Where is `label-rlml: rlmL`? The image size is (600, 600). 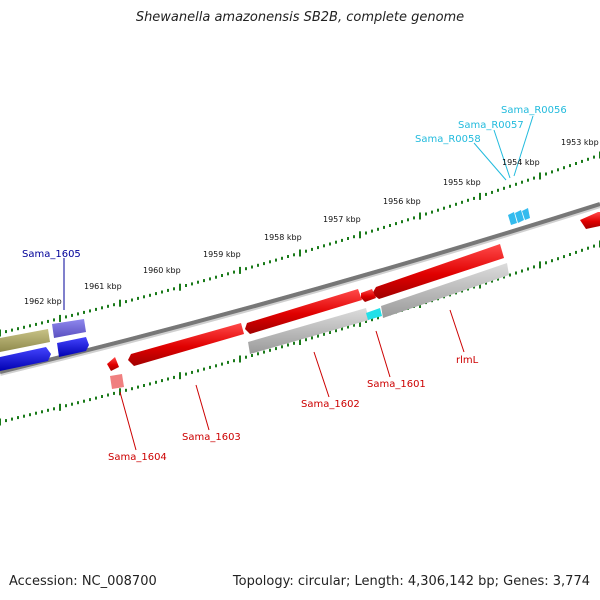 label-rlml: rlmL is located at coordinates (467, 360).